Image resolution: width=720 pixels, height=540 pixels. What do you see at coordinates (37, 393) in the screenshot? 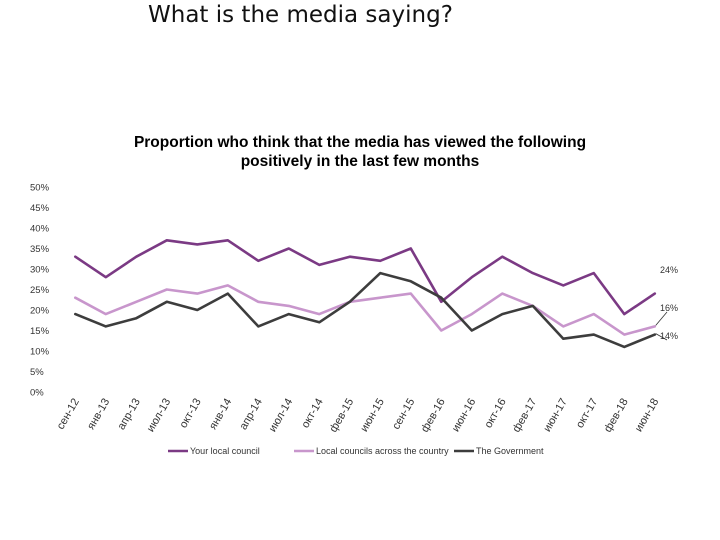
I see `y-tick-label: 0%` at bounding box center [37, 393].